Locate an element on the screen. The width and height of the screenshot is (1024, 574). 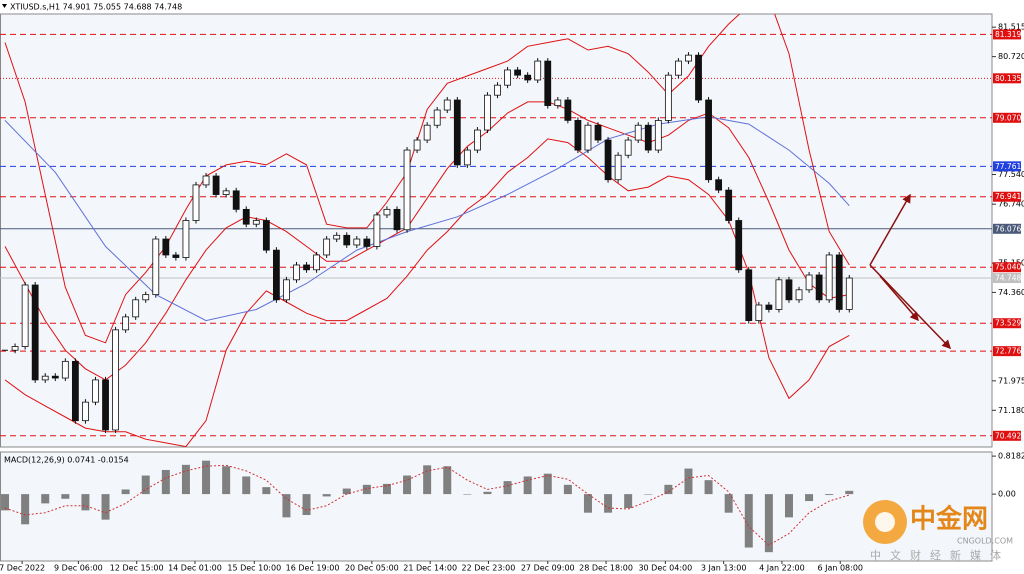
level-label: 76.076 is located at coordinates (1008, 228).